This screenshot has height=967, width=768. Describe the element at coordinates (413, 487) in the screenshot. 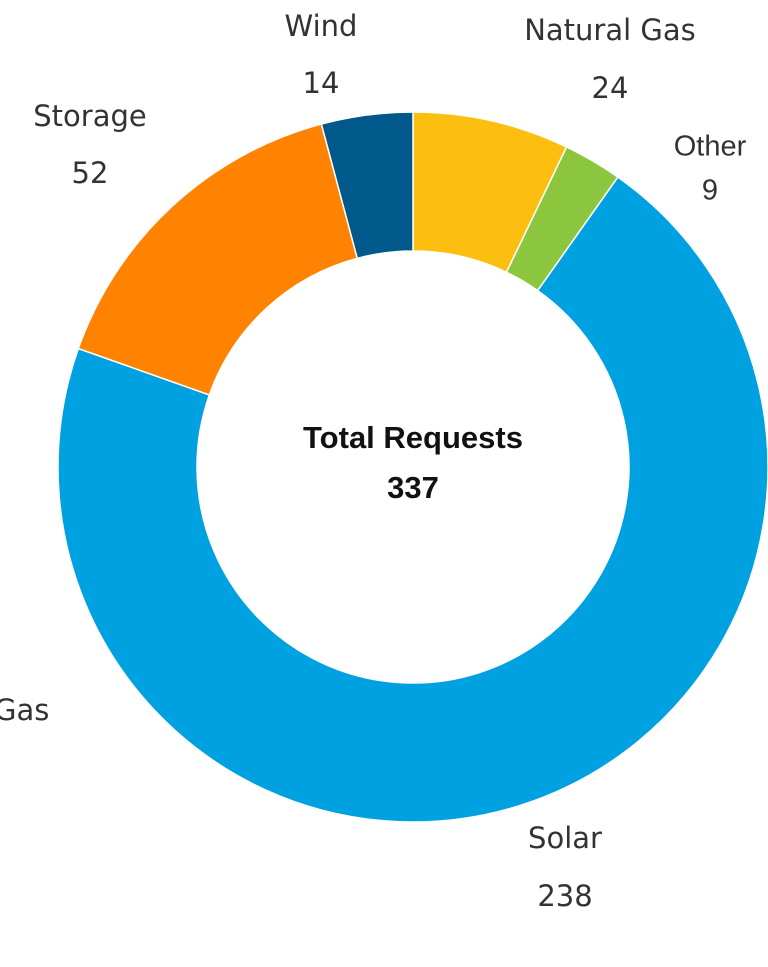

I see `center-total: 337` at that location.